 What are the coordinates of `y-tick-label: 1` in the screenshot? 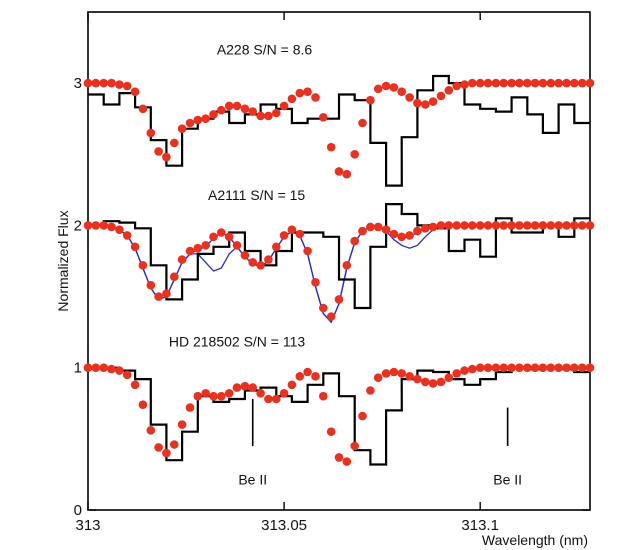 It's located at (78, 368).